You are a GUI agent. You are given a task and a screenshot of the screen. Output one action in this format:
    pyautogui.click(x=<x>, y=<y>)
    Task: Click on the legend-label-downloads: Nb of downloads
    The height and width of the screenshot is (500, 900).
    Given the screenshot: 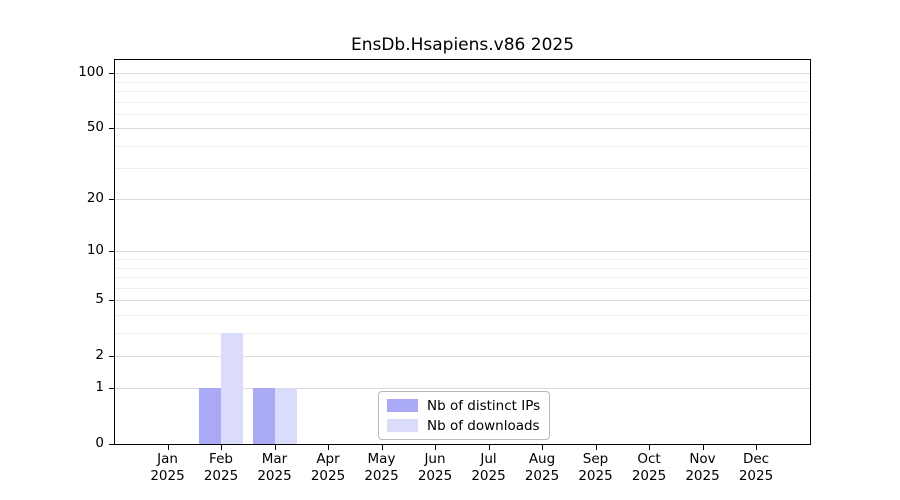 What is the action you would take?
    pyautogui.click(x=483, y=425)
    